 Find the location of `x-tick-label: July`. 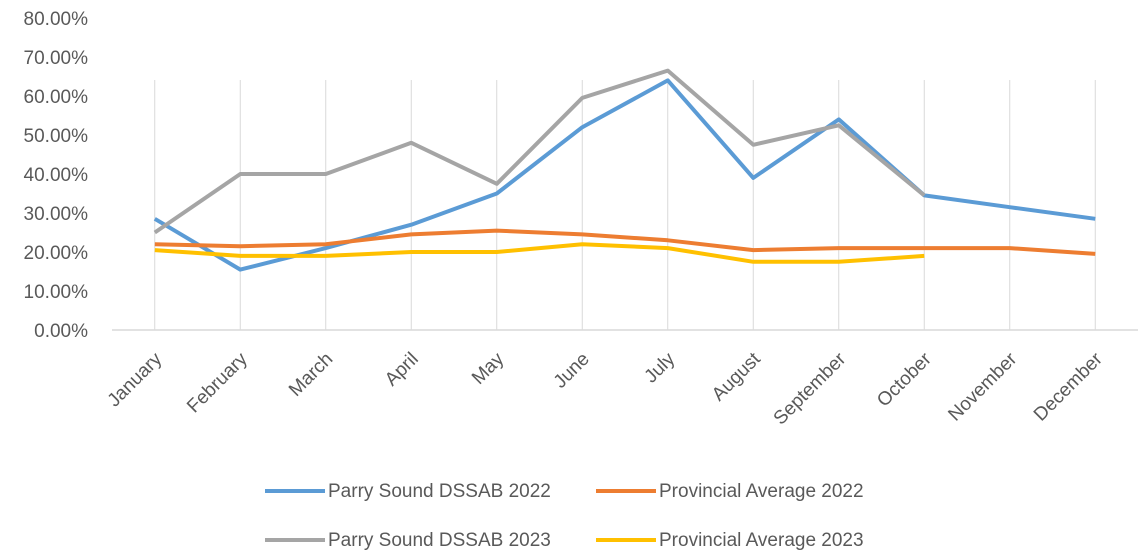

x-tick-label: July is located at coordinates (660, 367).